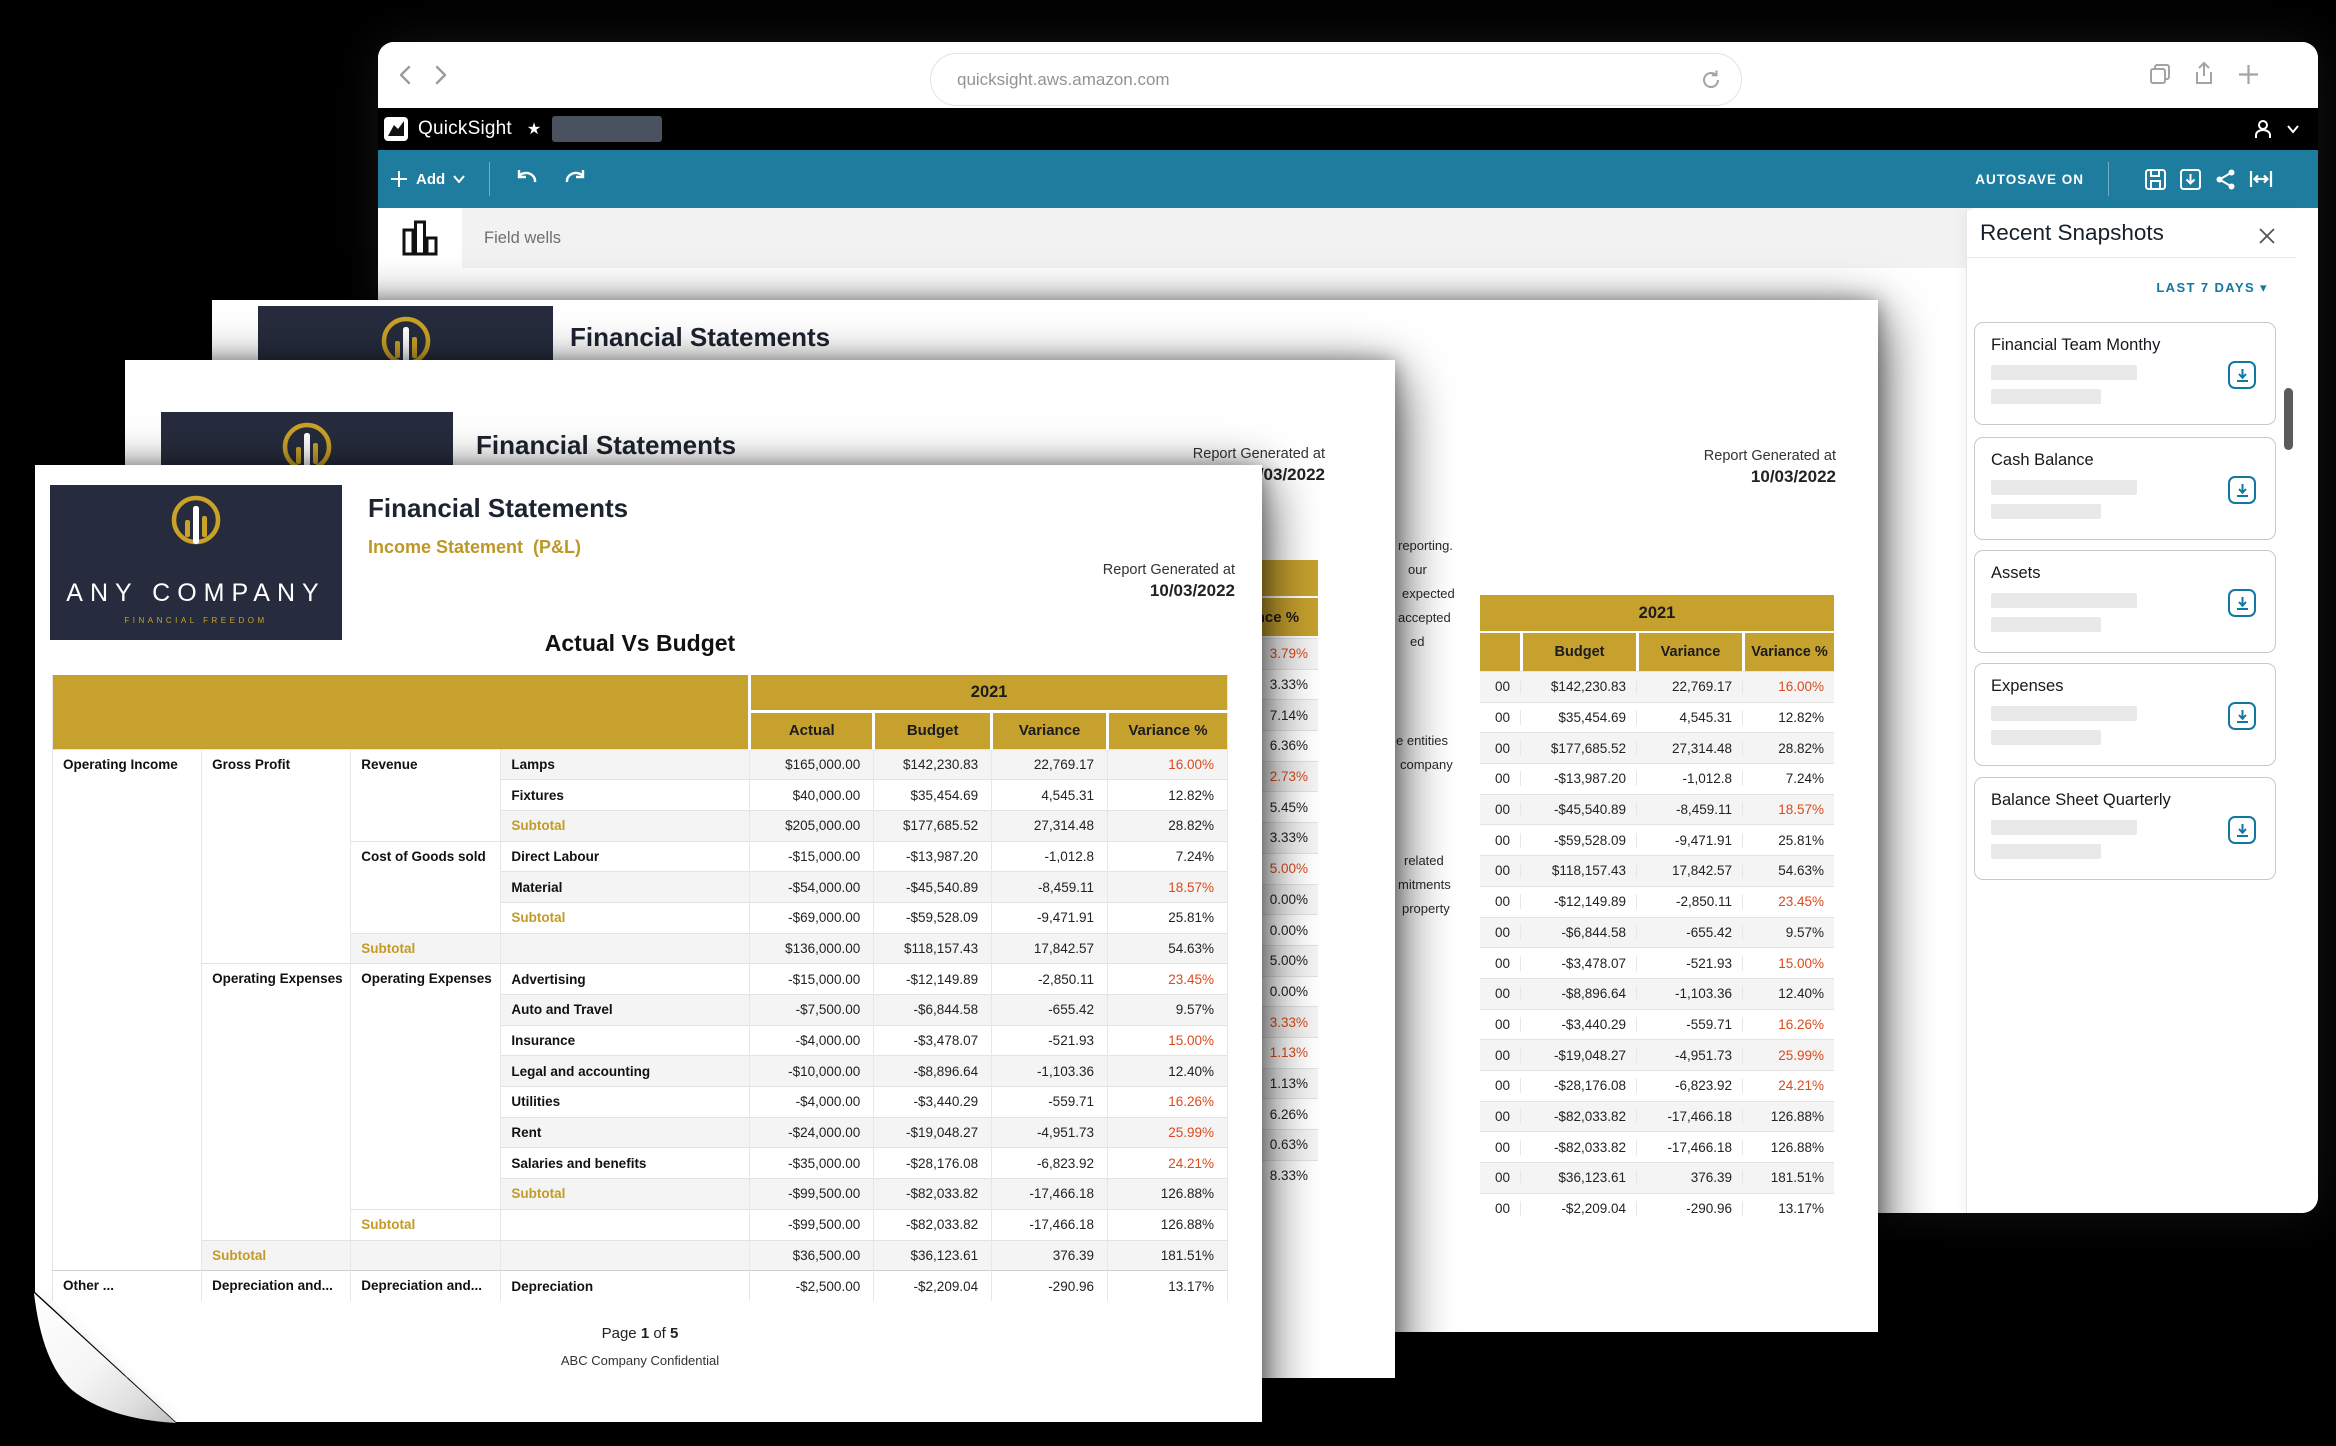 The height and width of the screenshot is (1446, 2336). I want to click on field-wells-bar: Field wells, so click(1217, 238).